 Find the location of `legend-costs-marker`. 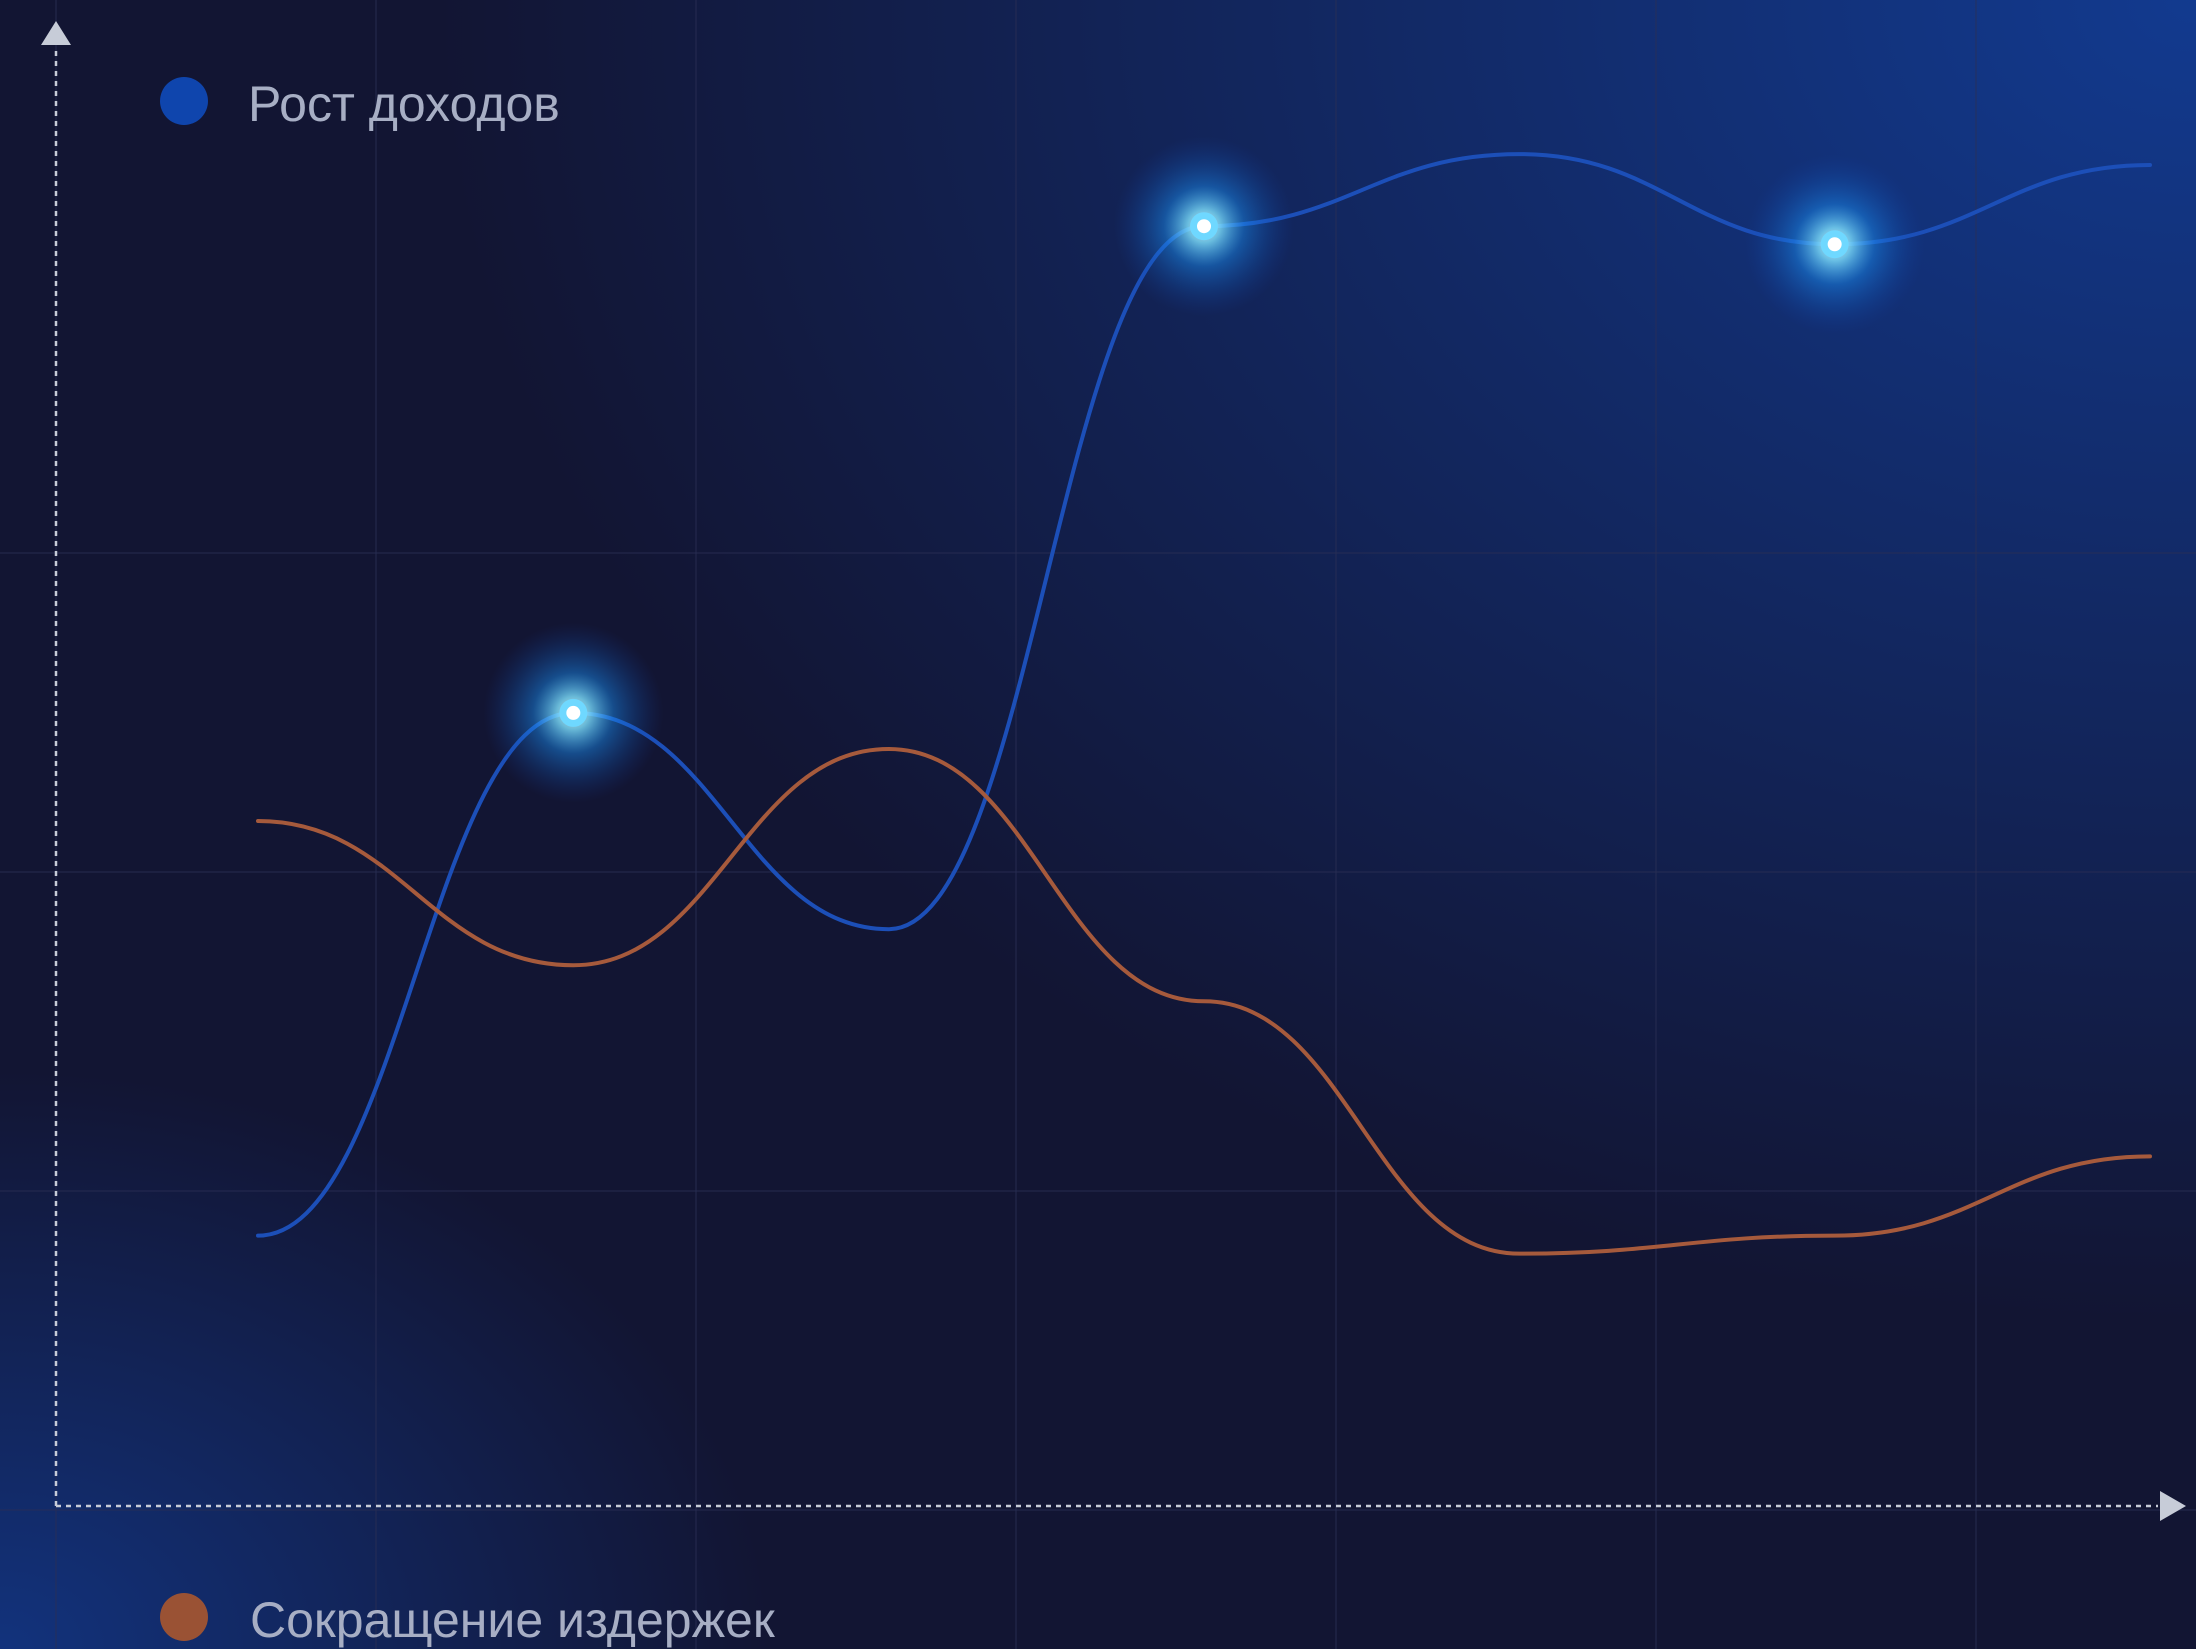

legend-costs-marker is located at coordinates (184, 1617).